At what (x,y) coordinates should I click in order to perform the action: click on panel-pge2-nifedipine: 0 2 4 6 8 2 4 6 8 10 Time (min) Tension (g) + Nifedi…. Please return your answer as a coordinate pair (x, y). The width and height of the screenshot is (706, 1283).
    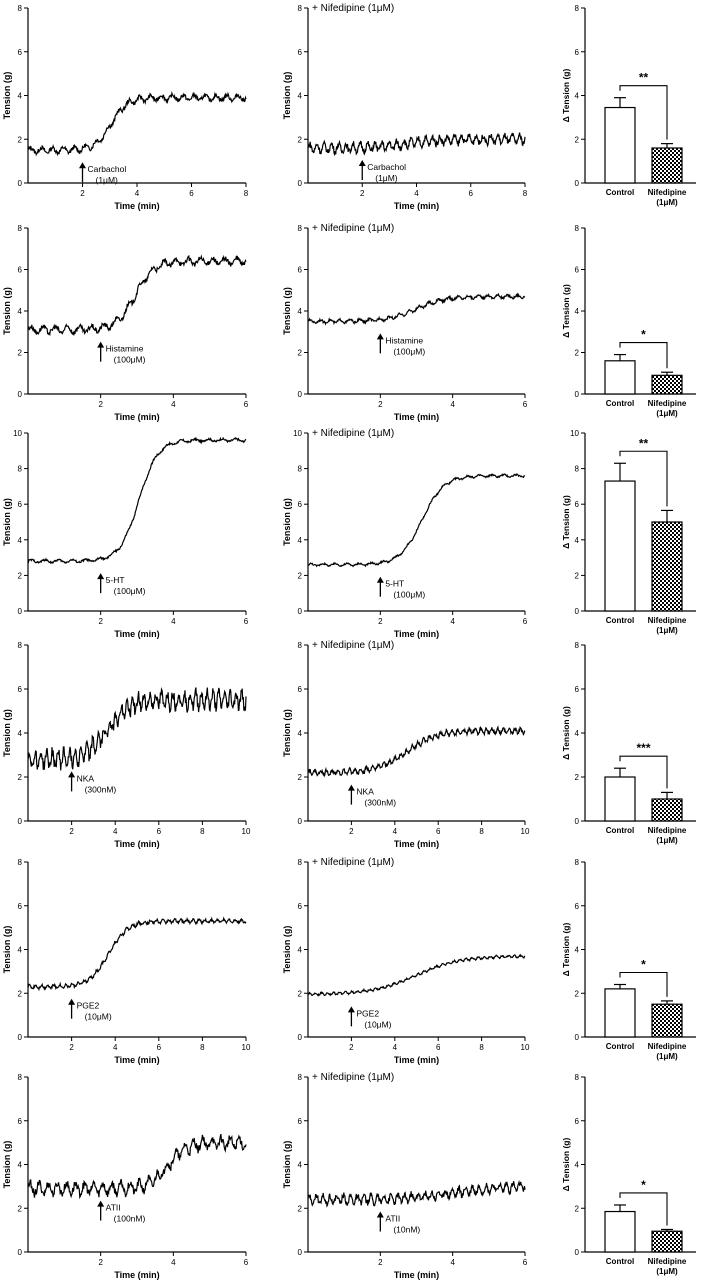
    Looking at the image, I should click on (406, 961).